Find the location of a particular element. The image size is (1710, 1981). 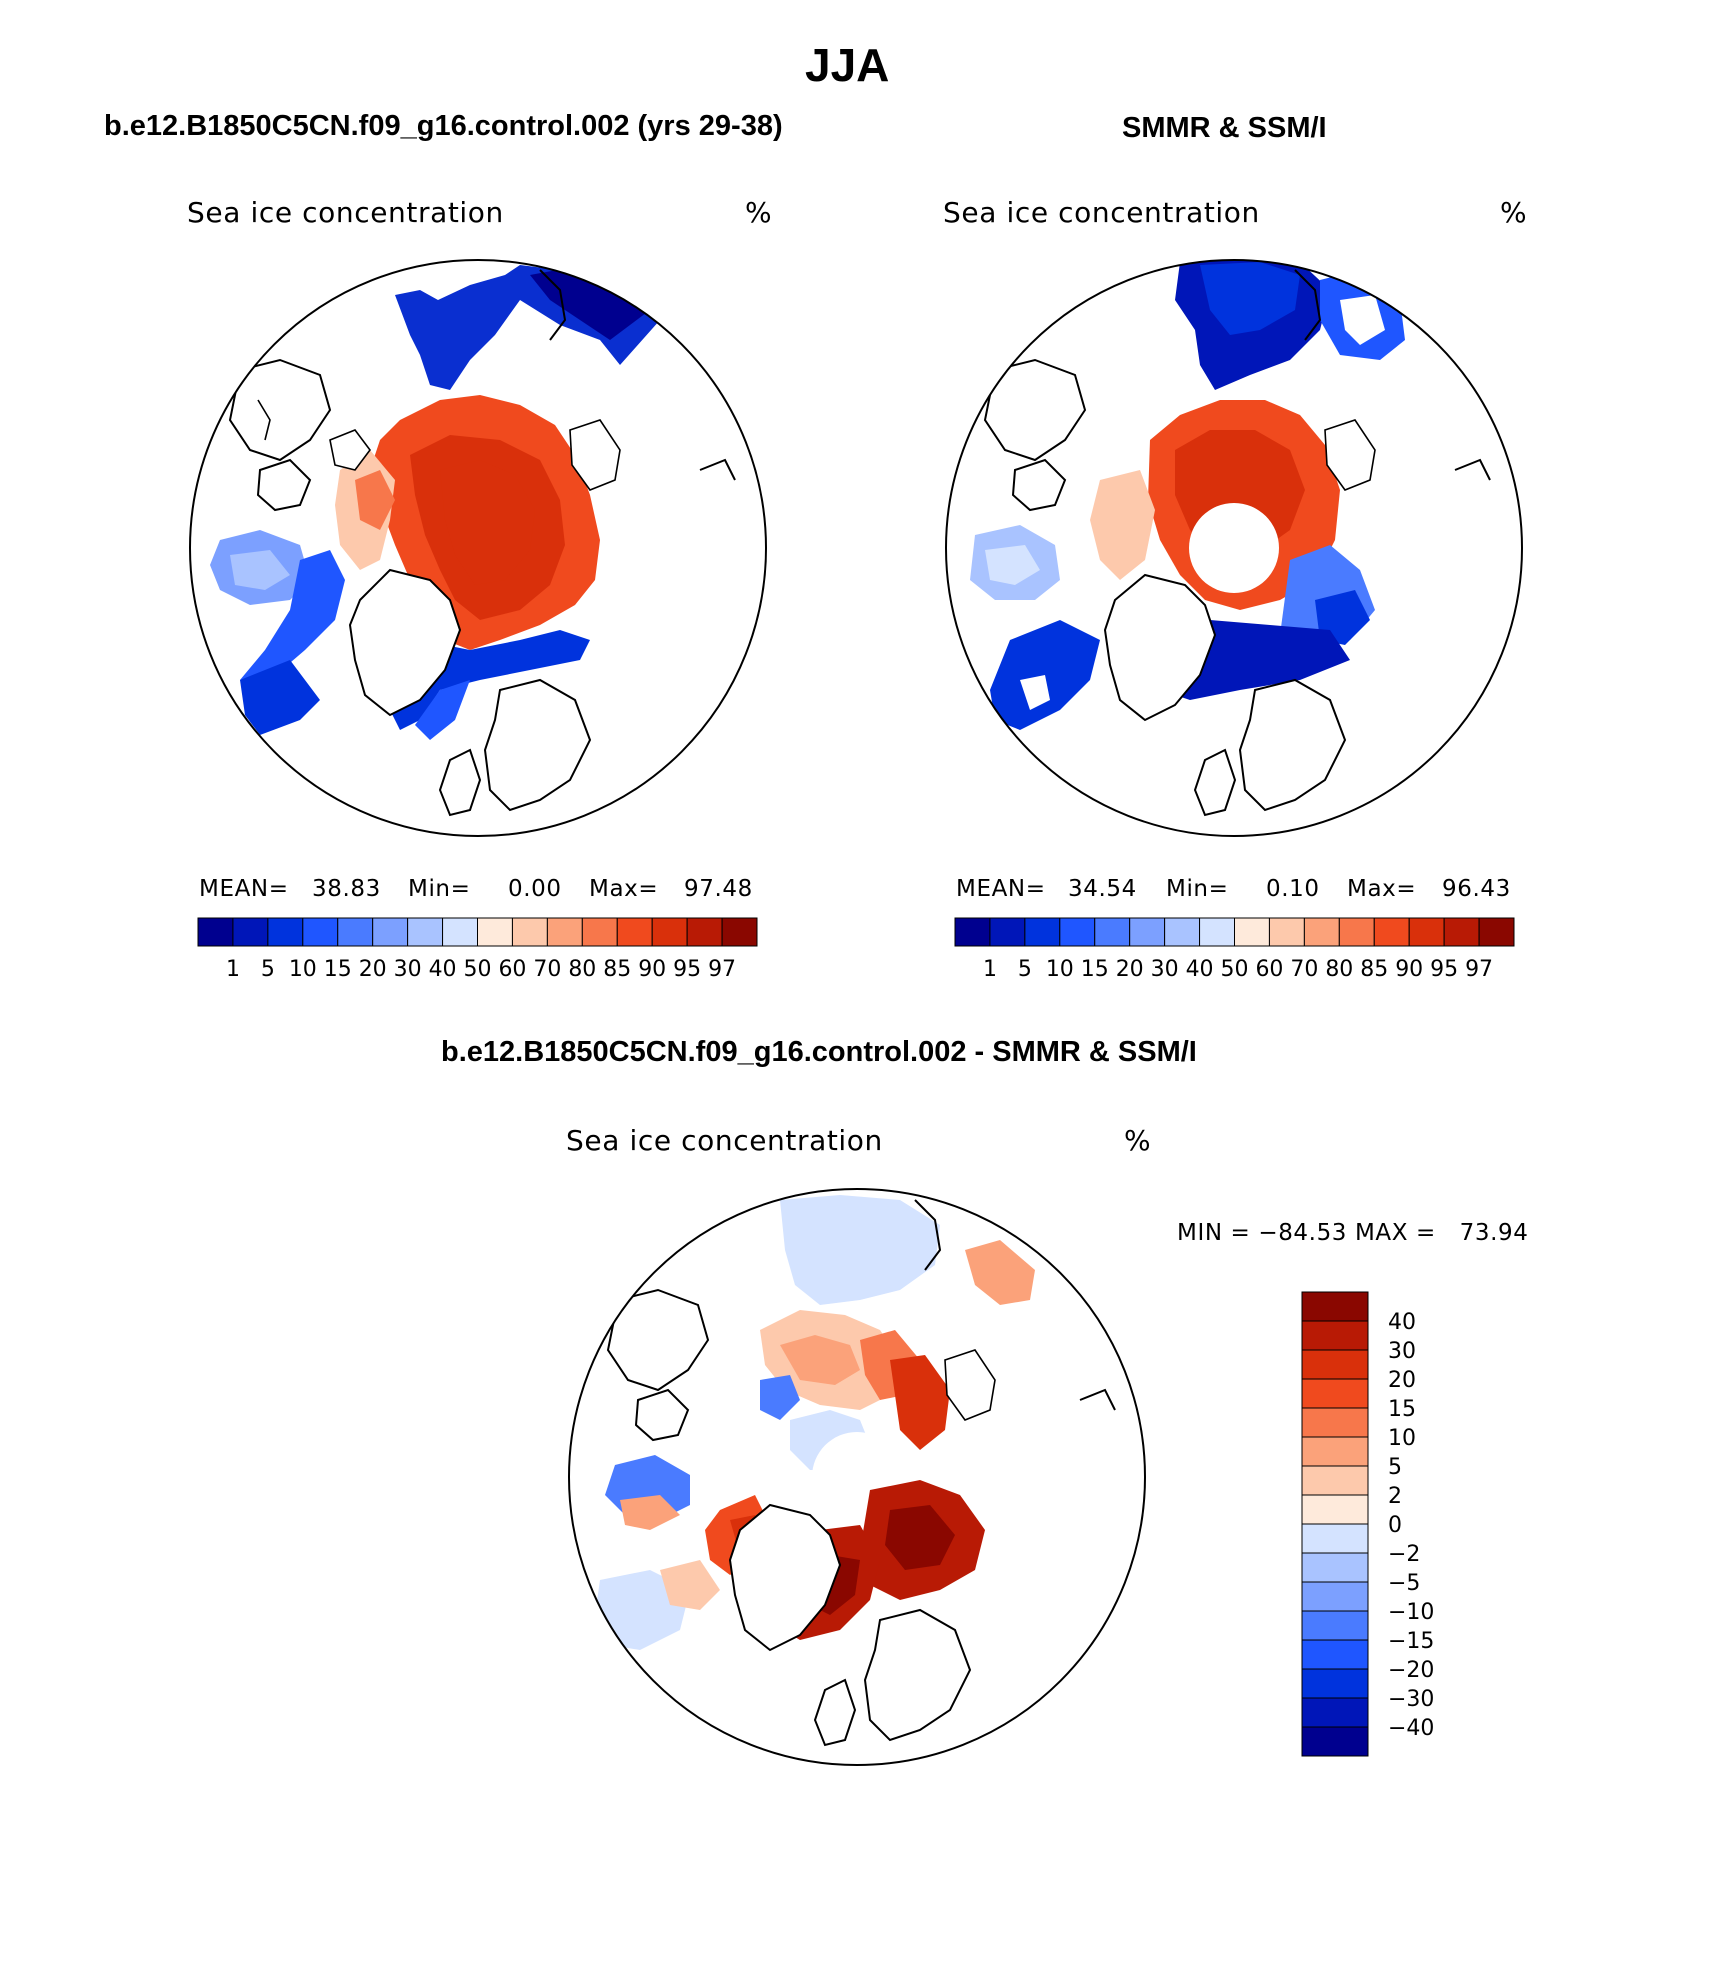

panel-3-variable-label: Sea ice concentration is located at coordinates (724, 1140).